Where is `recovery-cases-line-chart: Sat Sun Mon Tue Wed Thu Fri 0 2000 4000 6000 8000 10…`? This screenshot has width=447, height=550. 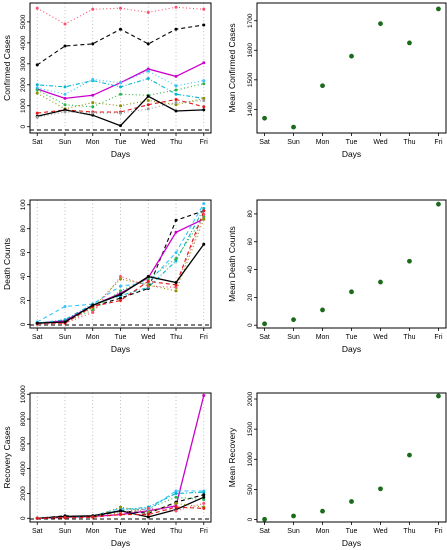 recovery-cases-line-chart: Sat Sun Mon Tue Wed Thu Fri 0 2000 4000 6000 8000 10… is located at coordinates (107, 466).